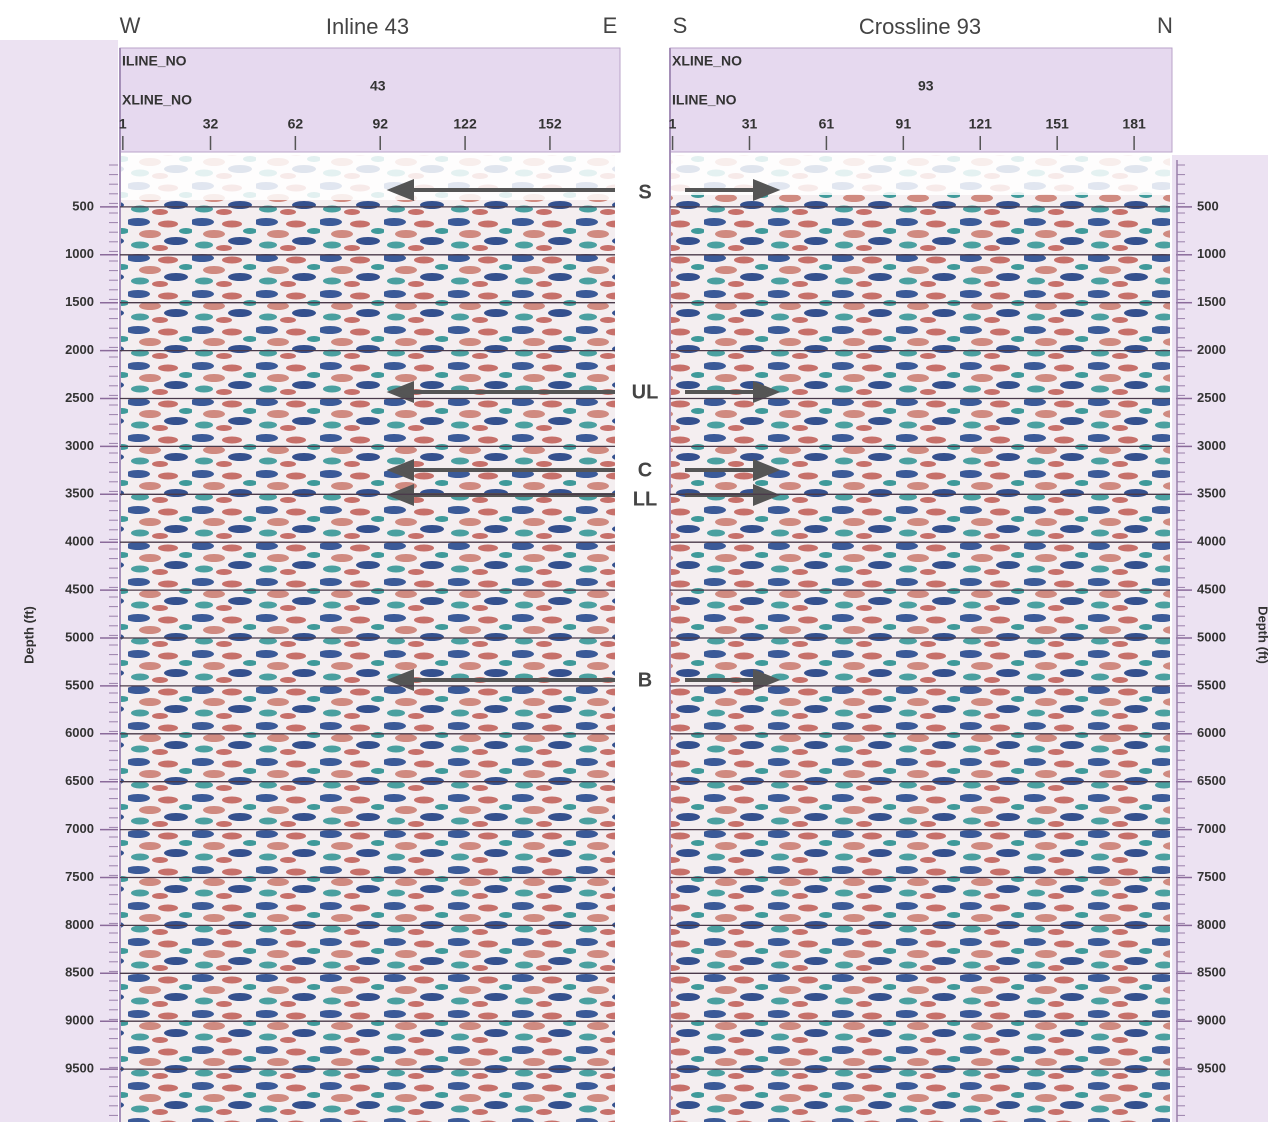 This screenshot has height=1122, width=1268. What do you see at coordinates (211, 124) in the screenshot?
I see `trace-tick-label: 32` at bounding box center [211, 124].